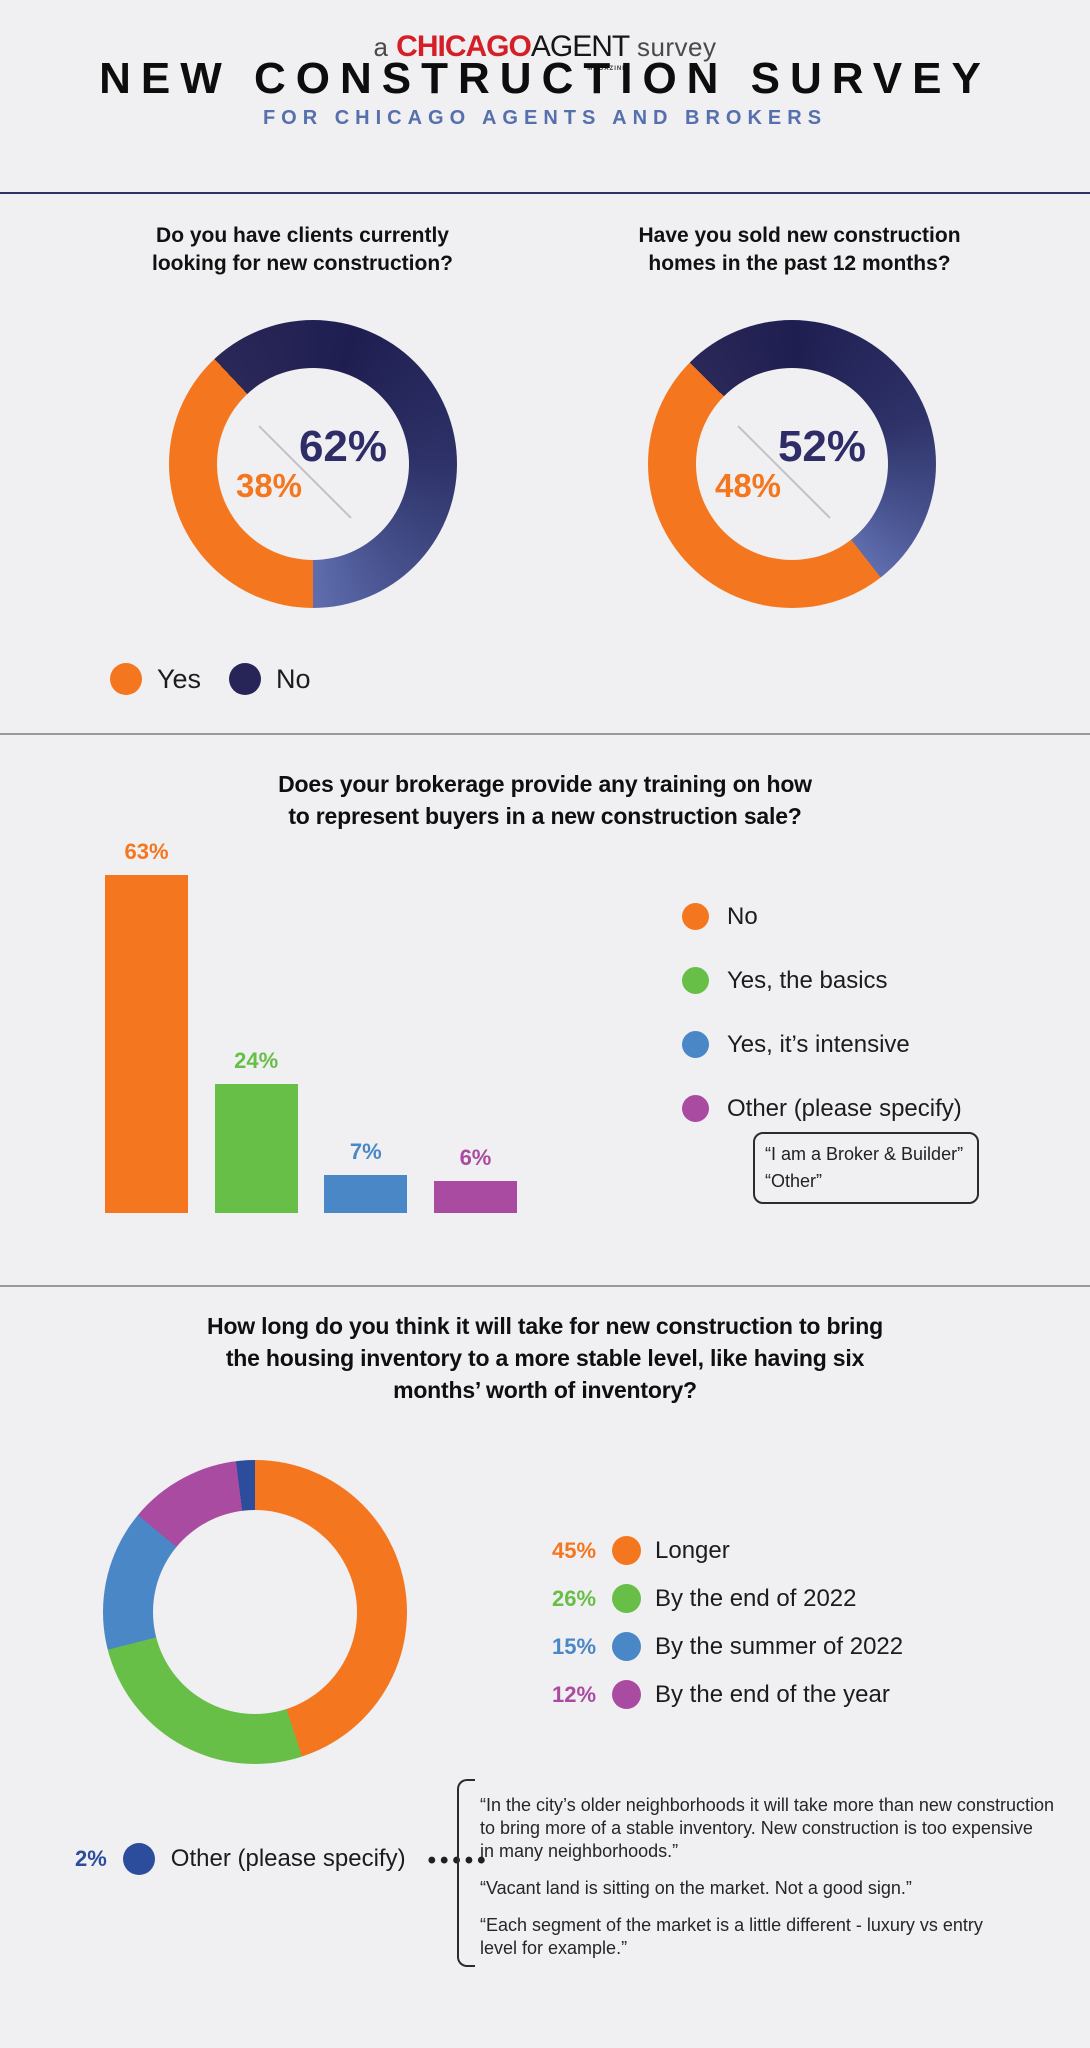 Image resolution: width=1090 pixels, height=2048 pixels. I want to click on legend-pct: 12%, so click(574, 1694).